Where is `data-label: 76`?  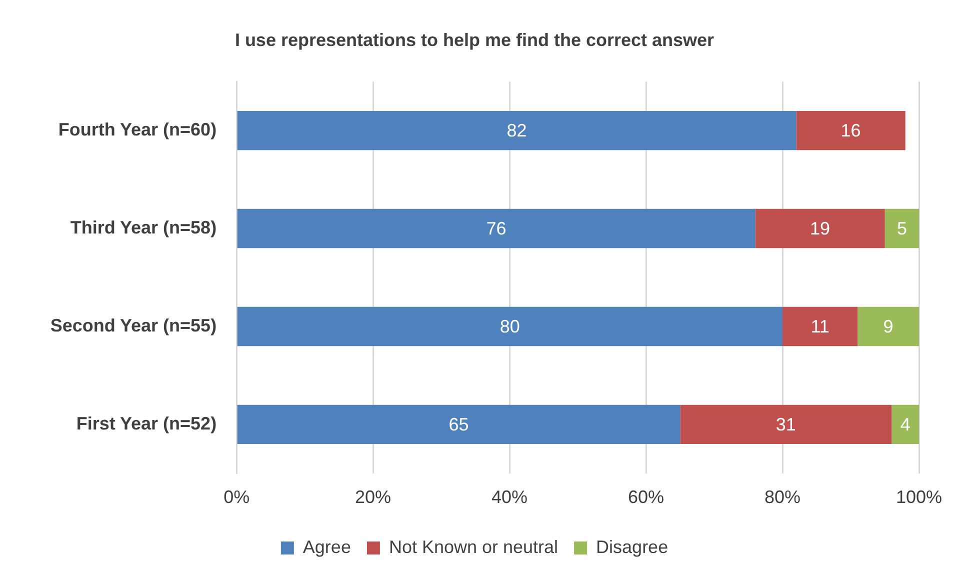 data-label: 76 is located at coordinates (496, 228).